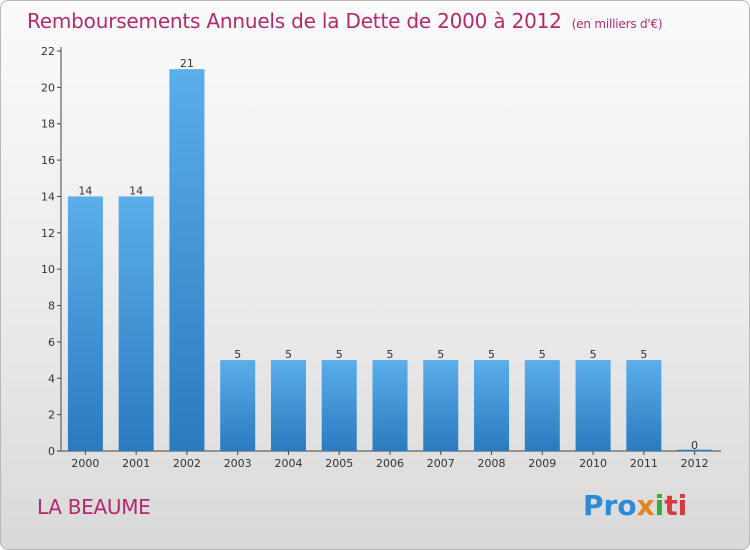  What do you see at coordinates (695, 463) in the screenshot?
I see `x-tick-label: 2012` at bounding box center [695, 463].